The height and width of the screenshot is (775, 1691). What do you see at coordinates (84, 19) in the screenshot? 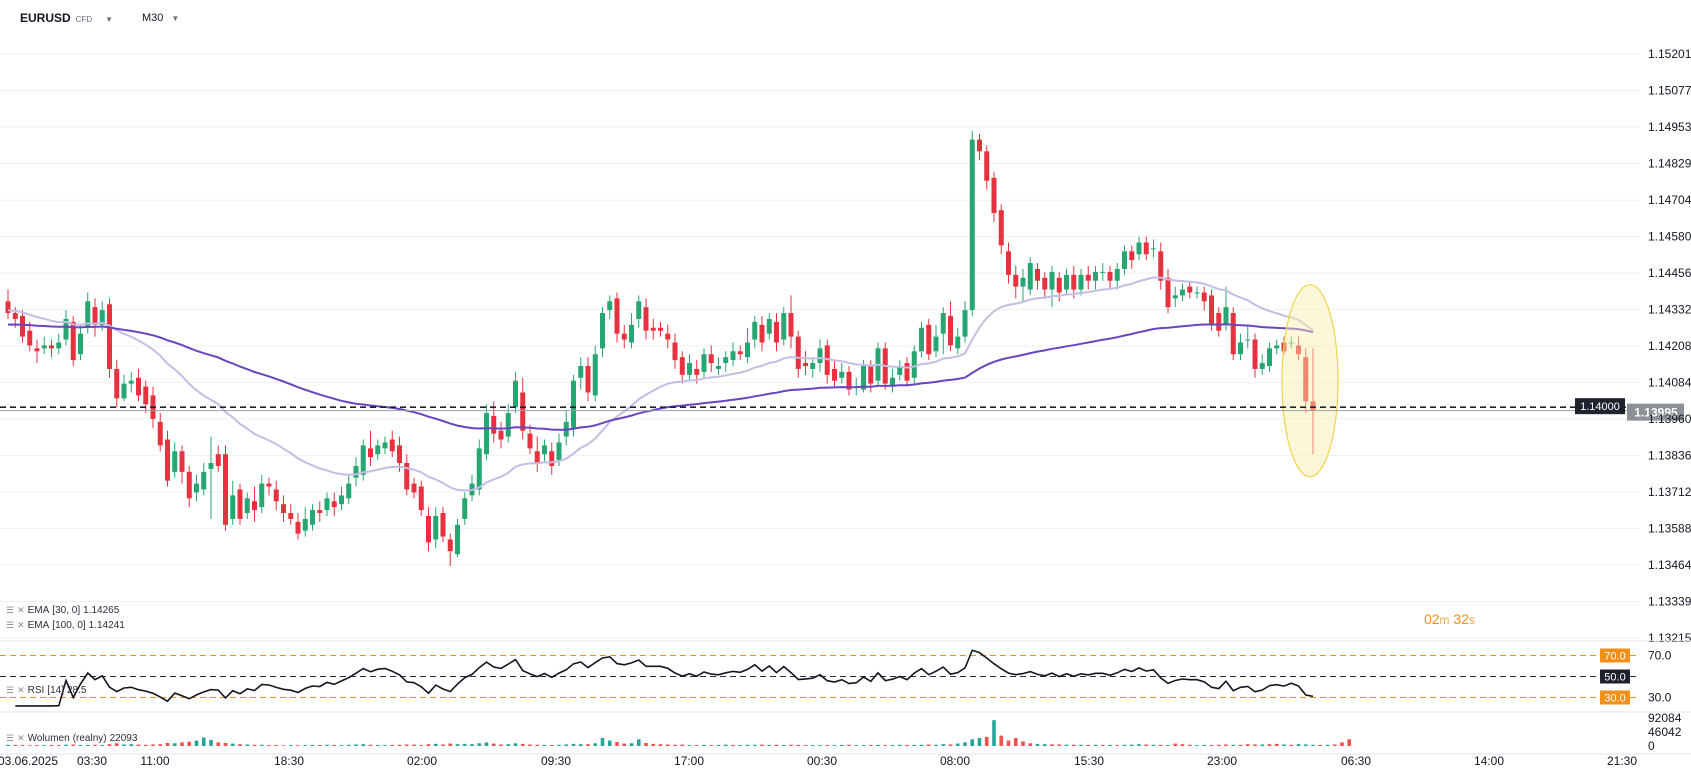
I see `instrument-type: CFD` at bounding box center [84, 19].